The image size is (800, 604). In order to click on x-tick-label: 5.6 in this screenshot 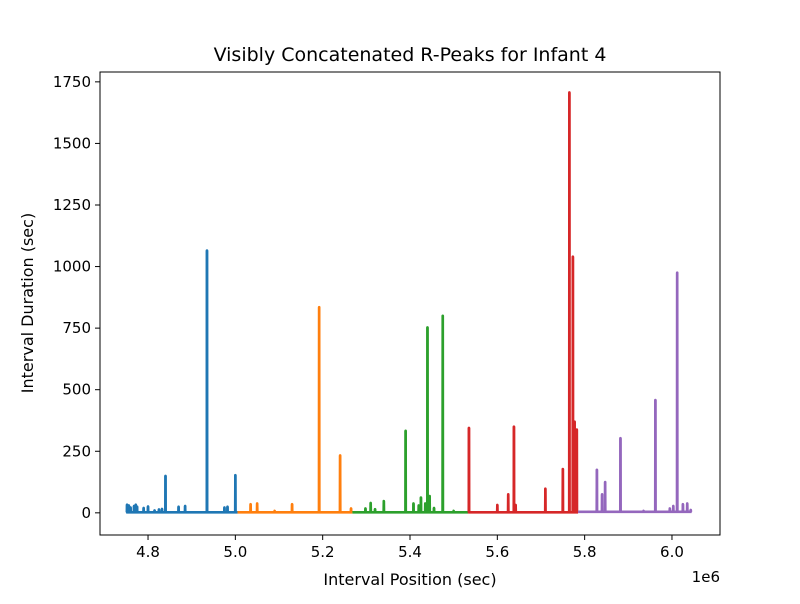, I will do `click(497, 552)`.